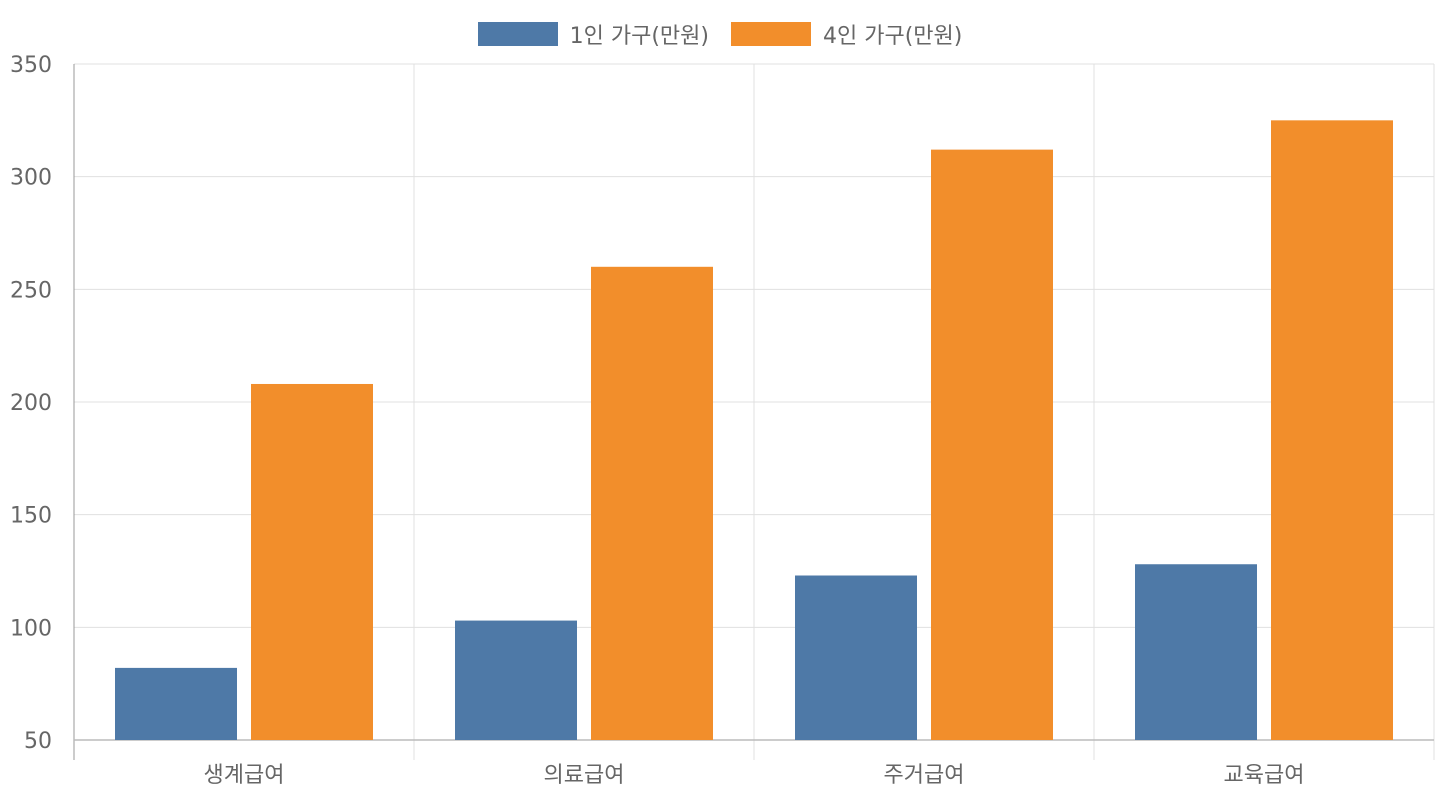 Image resolution: width=1440 pixels, height=800 pixels. I want to click on legend: 1인 가구(만원) 4인 가구(만원), so click(720, 34).